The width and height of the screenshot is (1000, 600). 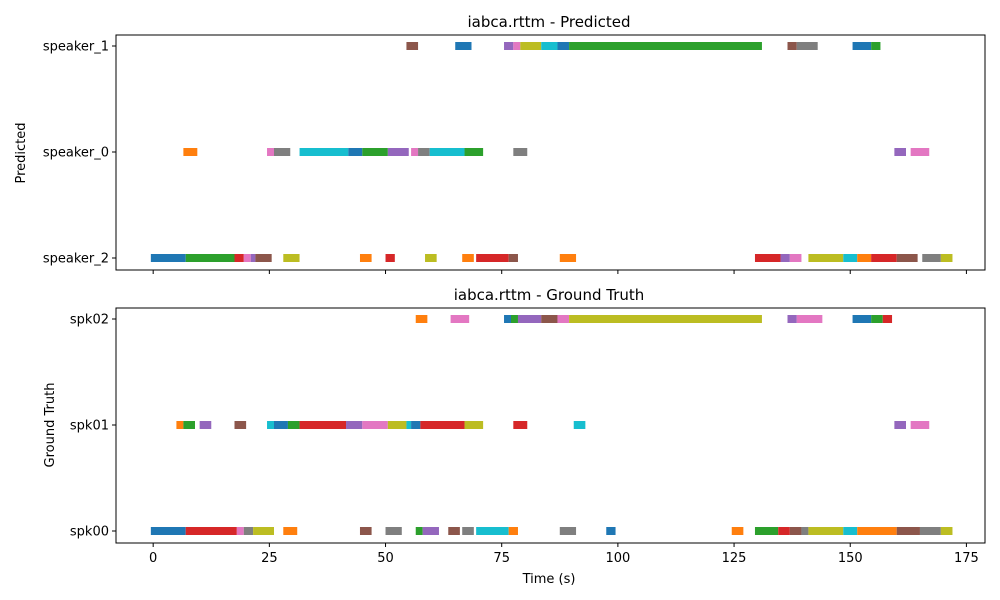 I want to click on x-tick-label: 75, so click(x=501, y=558).